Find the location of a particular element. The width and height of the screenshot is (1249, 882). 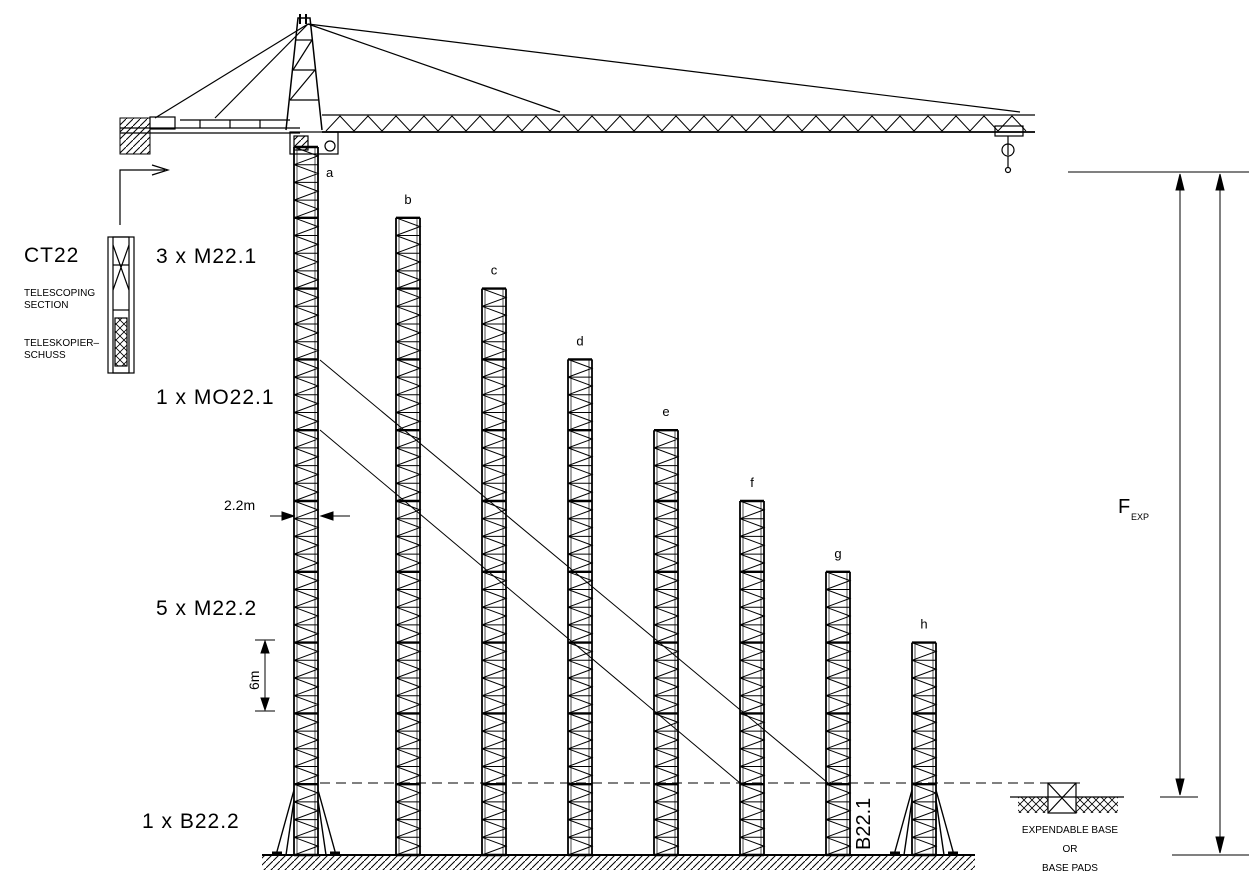

telescoping-section-drawing is located at coordinates (139, 269).